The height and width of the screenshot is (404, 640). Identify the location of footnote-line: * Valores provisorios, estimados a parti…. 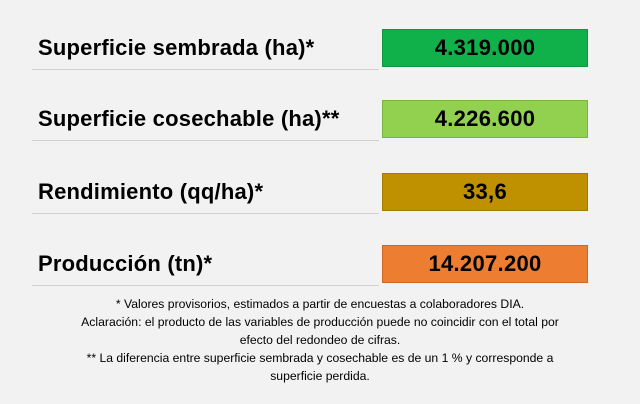
(320, 304).